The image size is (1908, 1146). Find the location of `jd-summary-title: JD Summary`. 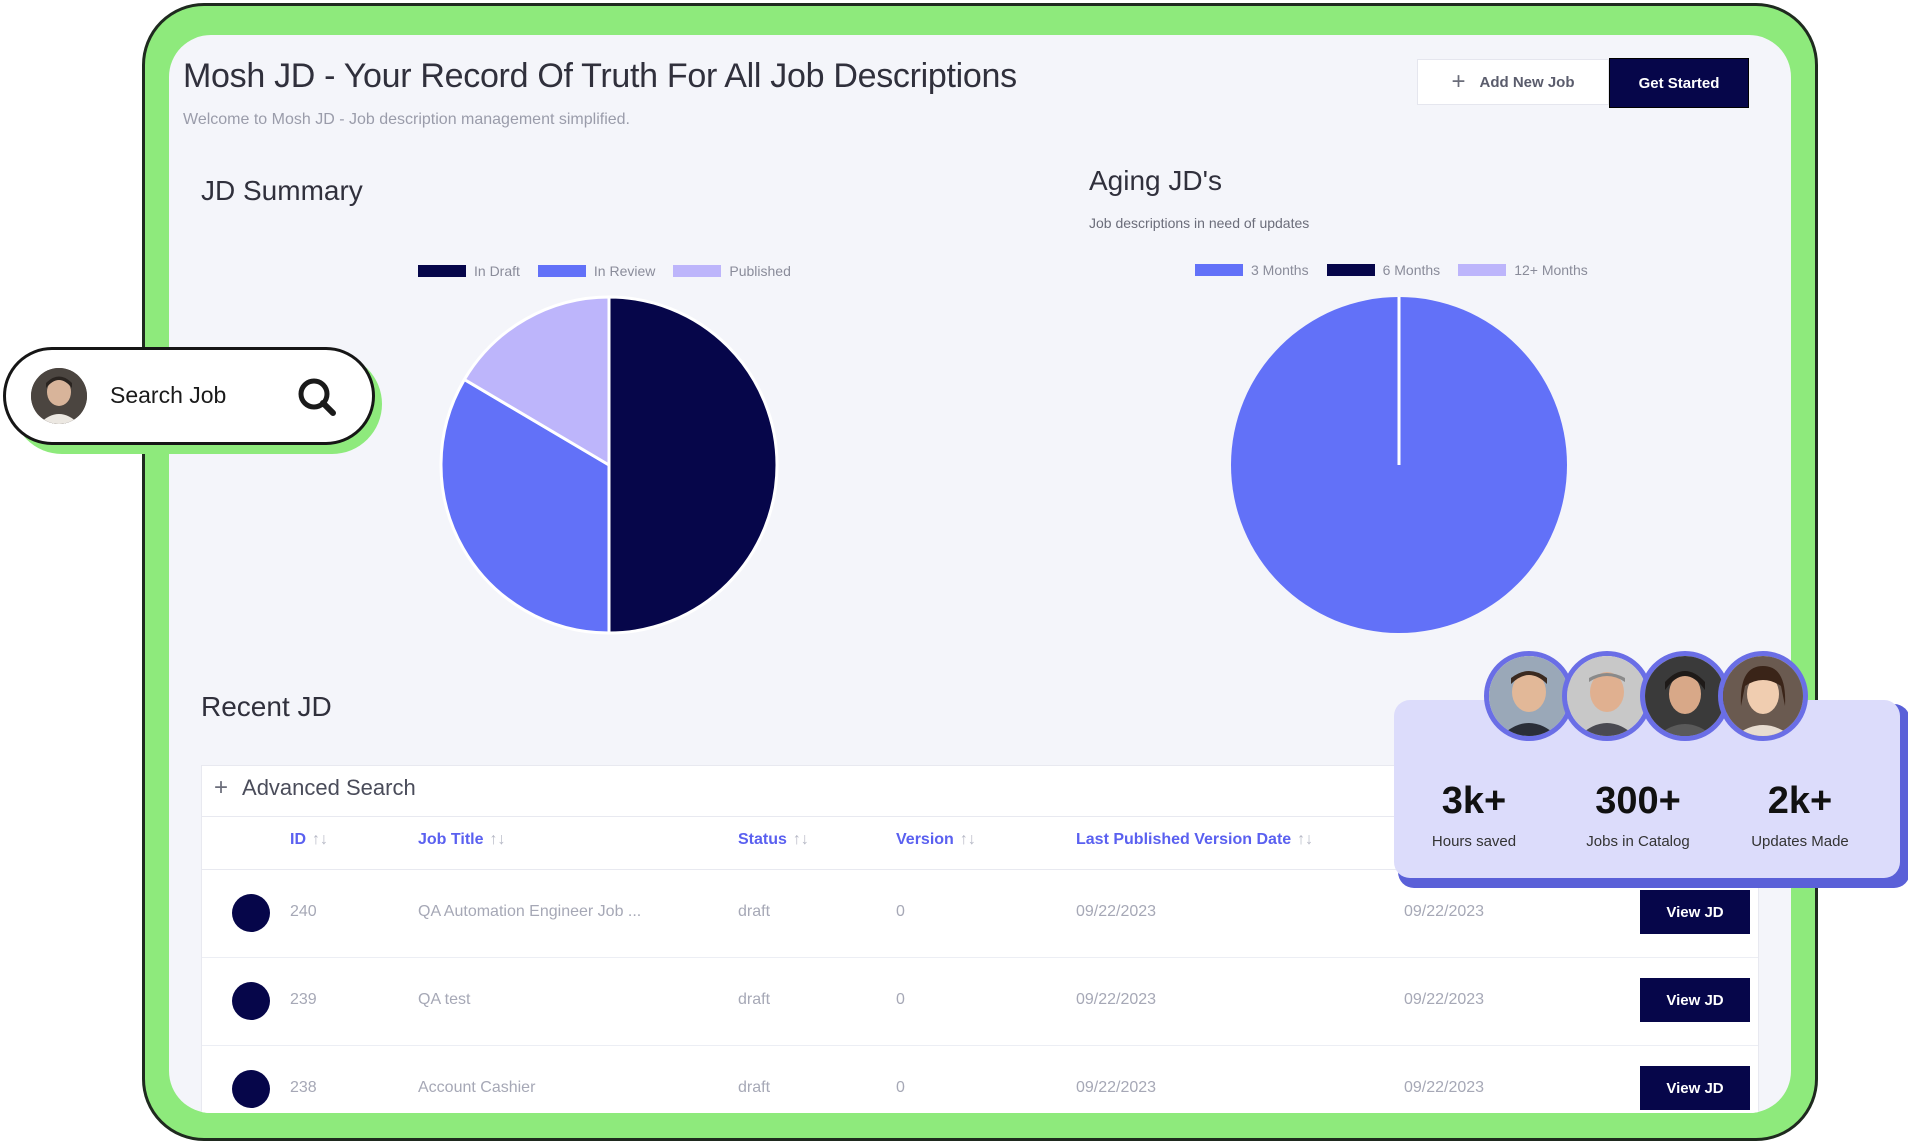

jd-summary-title: JD Summary is located at coordinates (282, 190).